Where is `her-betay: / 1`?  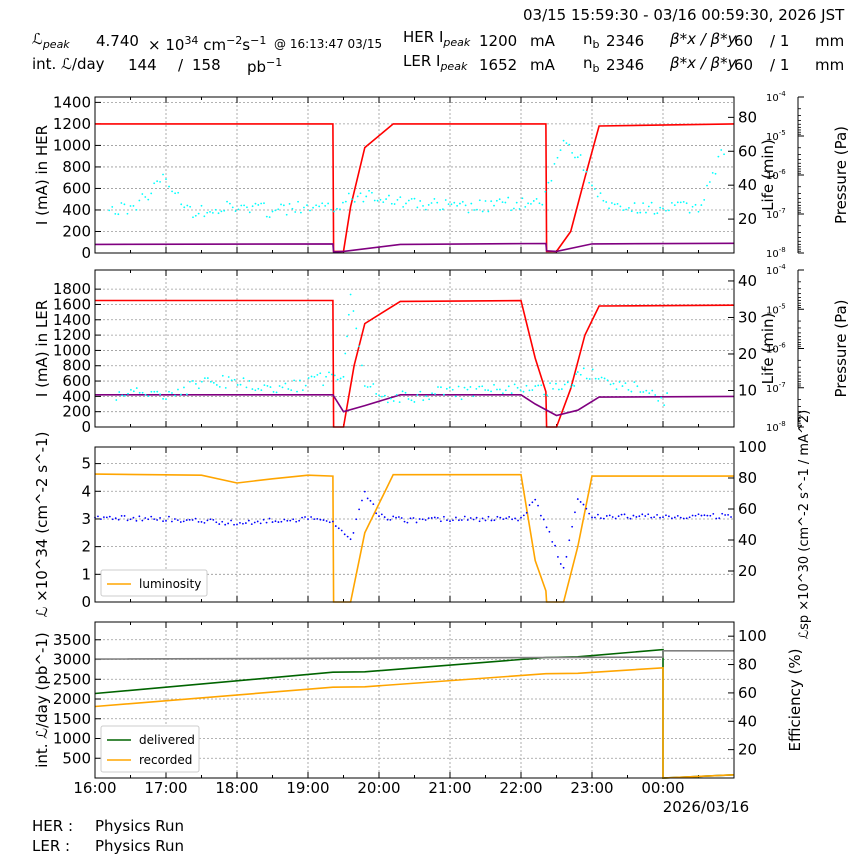
her-betay: / 1 is located at coordinates (780, 41).